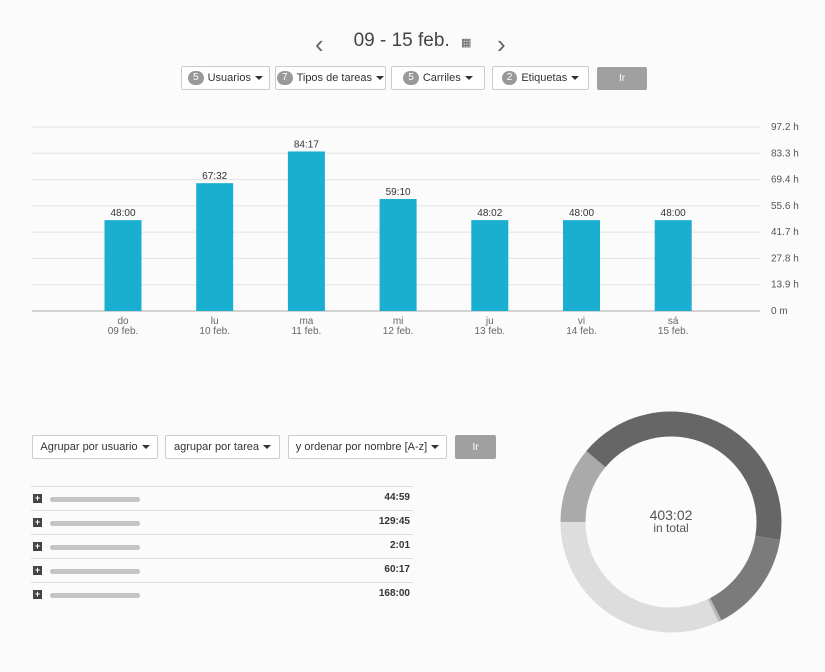 The width and height of the screenshot is (825, 672). What do you see at coordinates (441, 78) in the screenshot?
I see `filter-label: Carriles` at bounding box center [441, 78].